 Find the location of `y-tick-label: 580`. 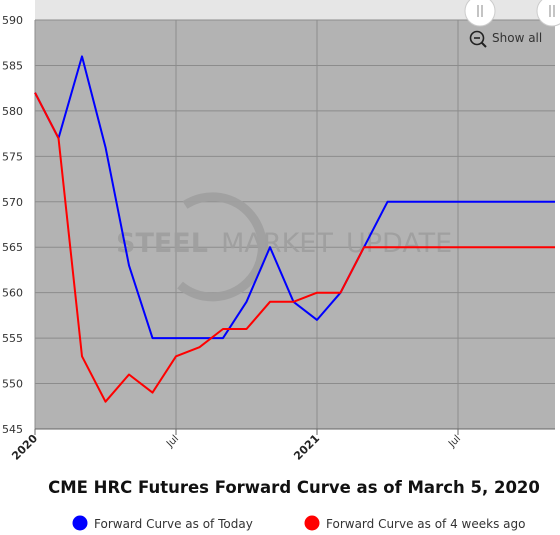

y-tick-label: 580 is located at coordinates (12, 111).